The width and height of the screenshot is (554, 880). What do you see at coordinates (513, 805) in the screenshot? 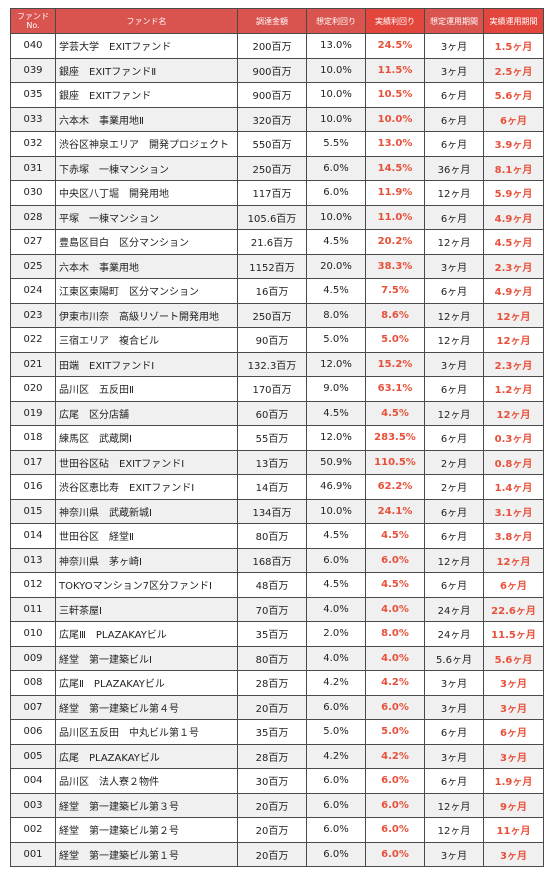
I see `actual-period-cell: 9ヶ月` at bounding box center [513, 805].